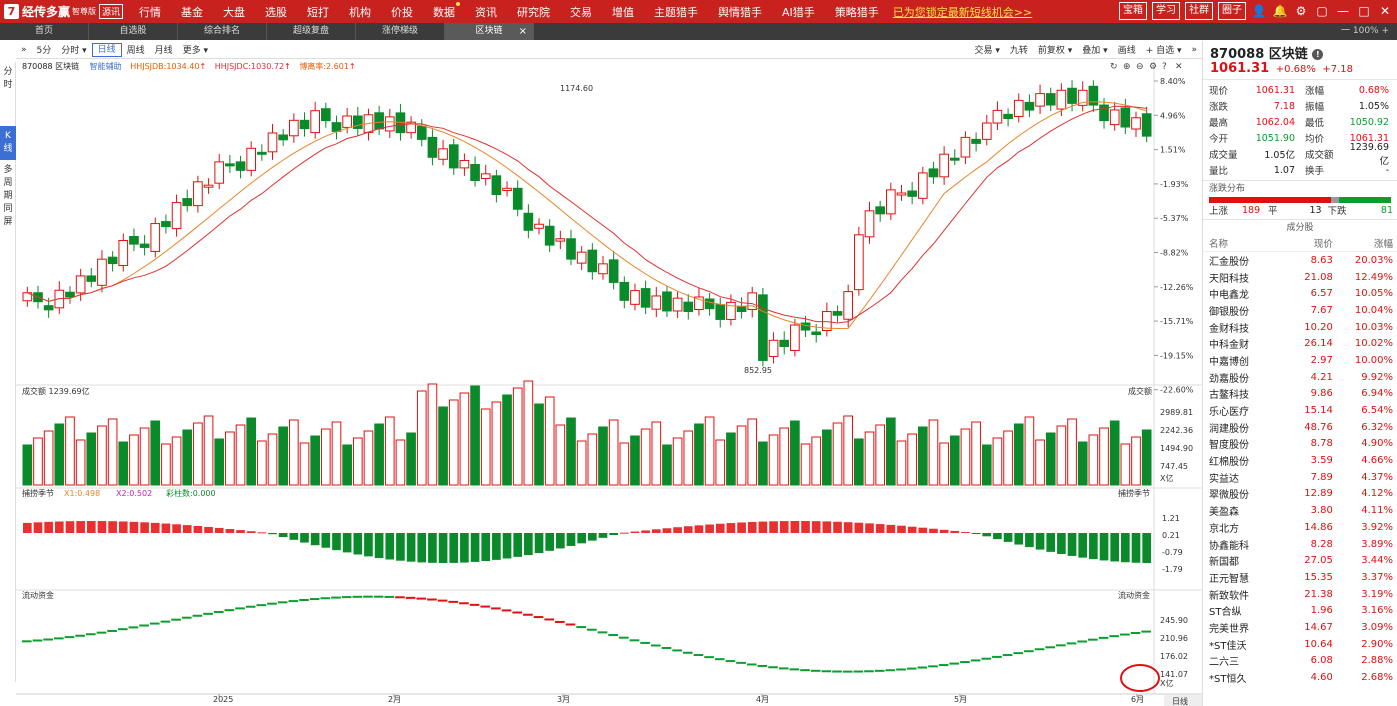 This screenshot has height=706, width=1397. Describe the element at coordinates (222, 31) in the screenshot. I see `tab-2: 综合排名` at that location.